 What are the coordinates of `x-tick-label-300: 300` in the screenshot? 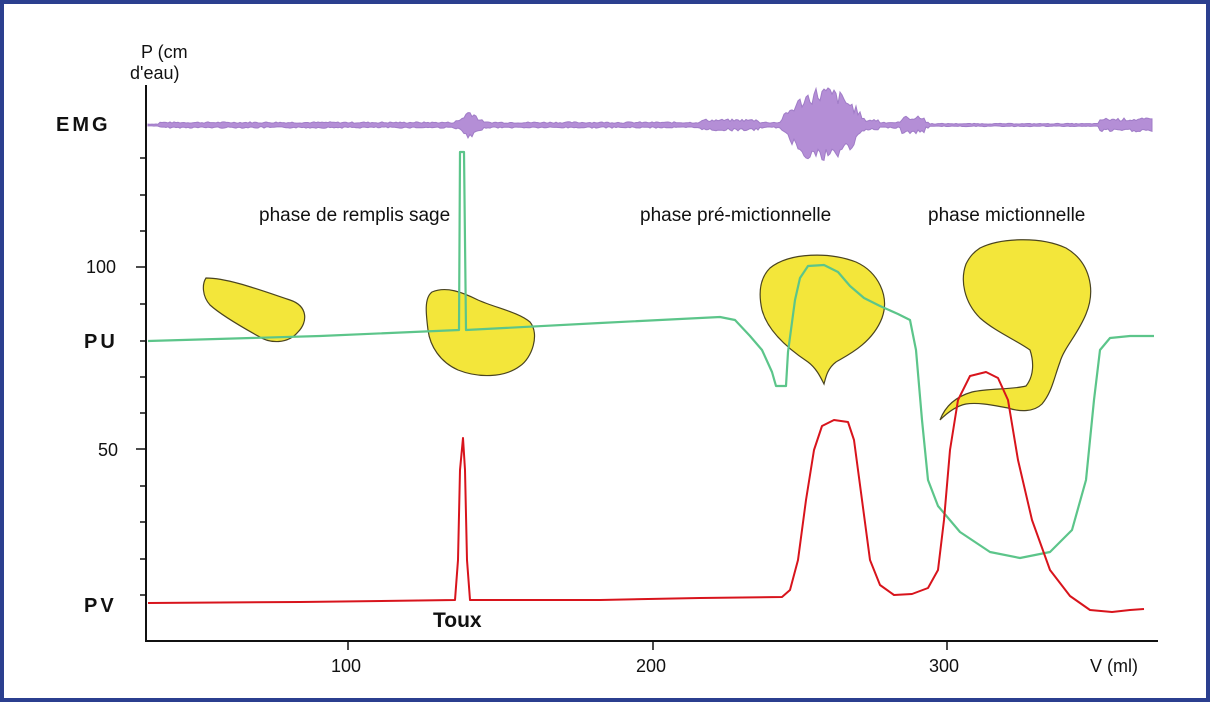 It's located at (944, 666).